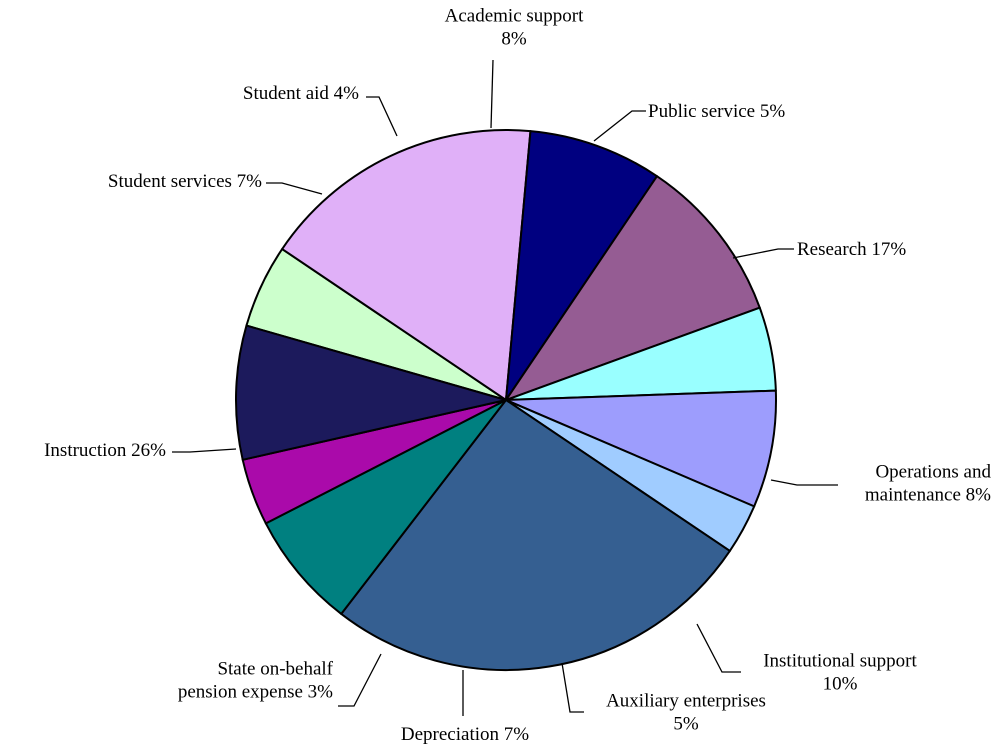 The width and height of the screenshot is (995, 746). Describe the element at coordinates (385, 507) in the screenshot. I see `slice-student-services` at that location.